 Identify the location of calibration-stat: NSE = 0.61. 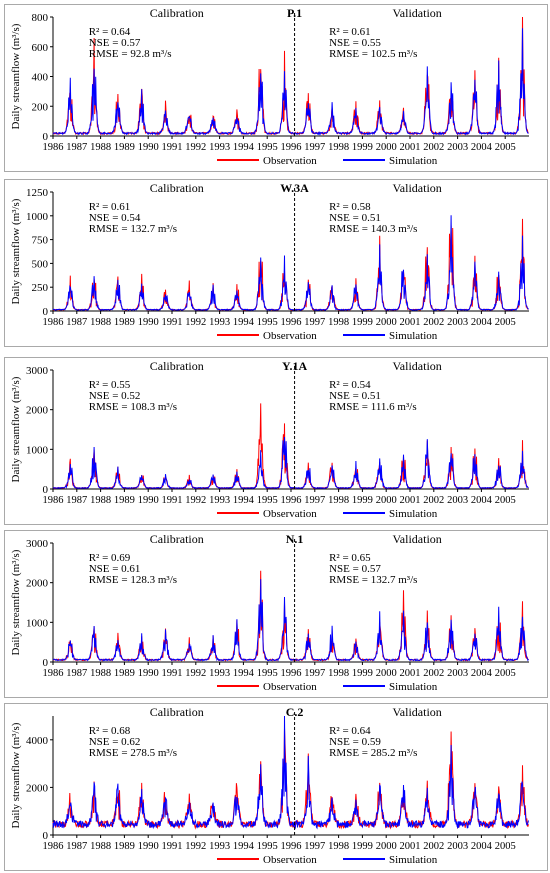
(115, 569).